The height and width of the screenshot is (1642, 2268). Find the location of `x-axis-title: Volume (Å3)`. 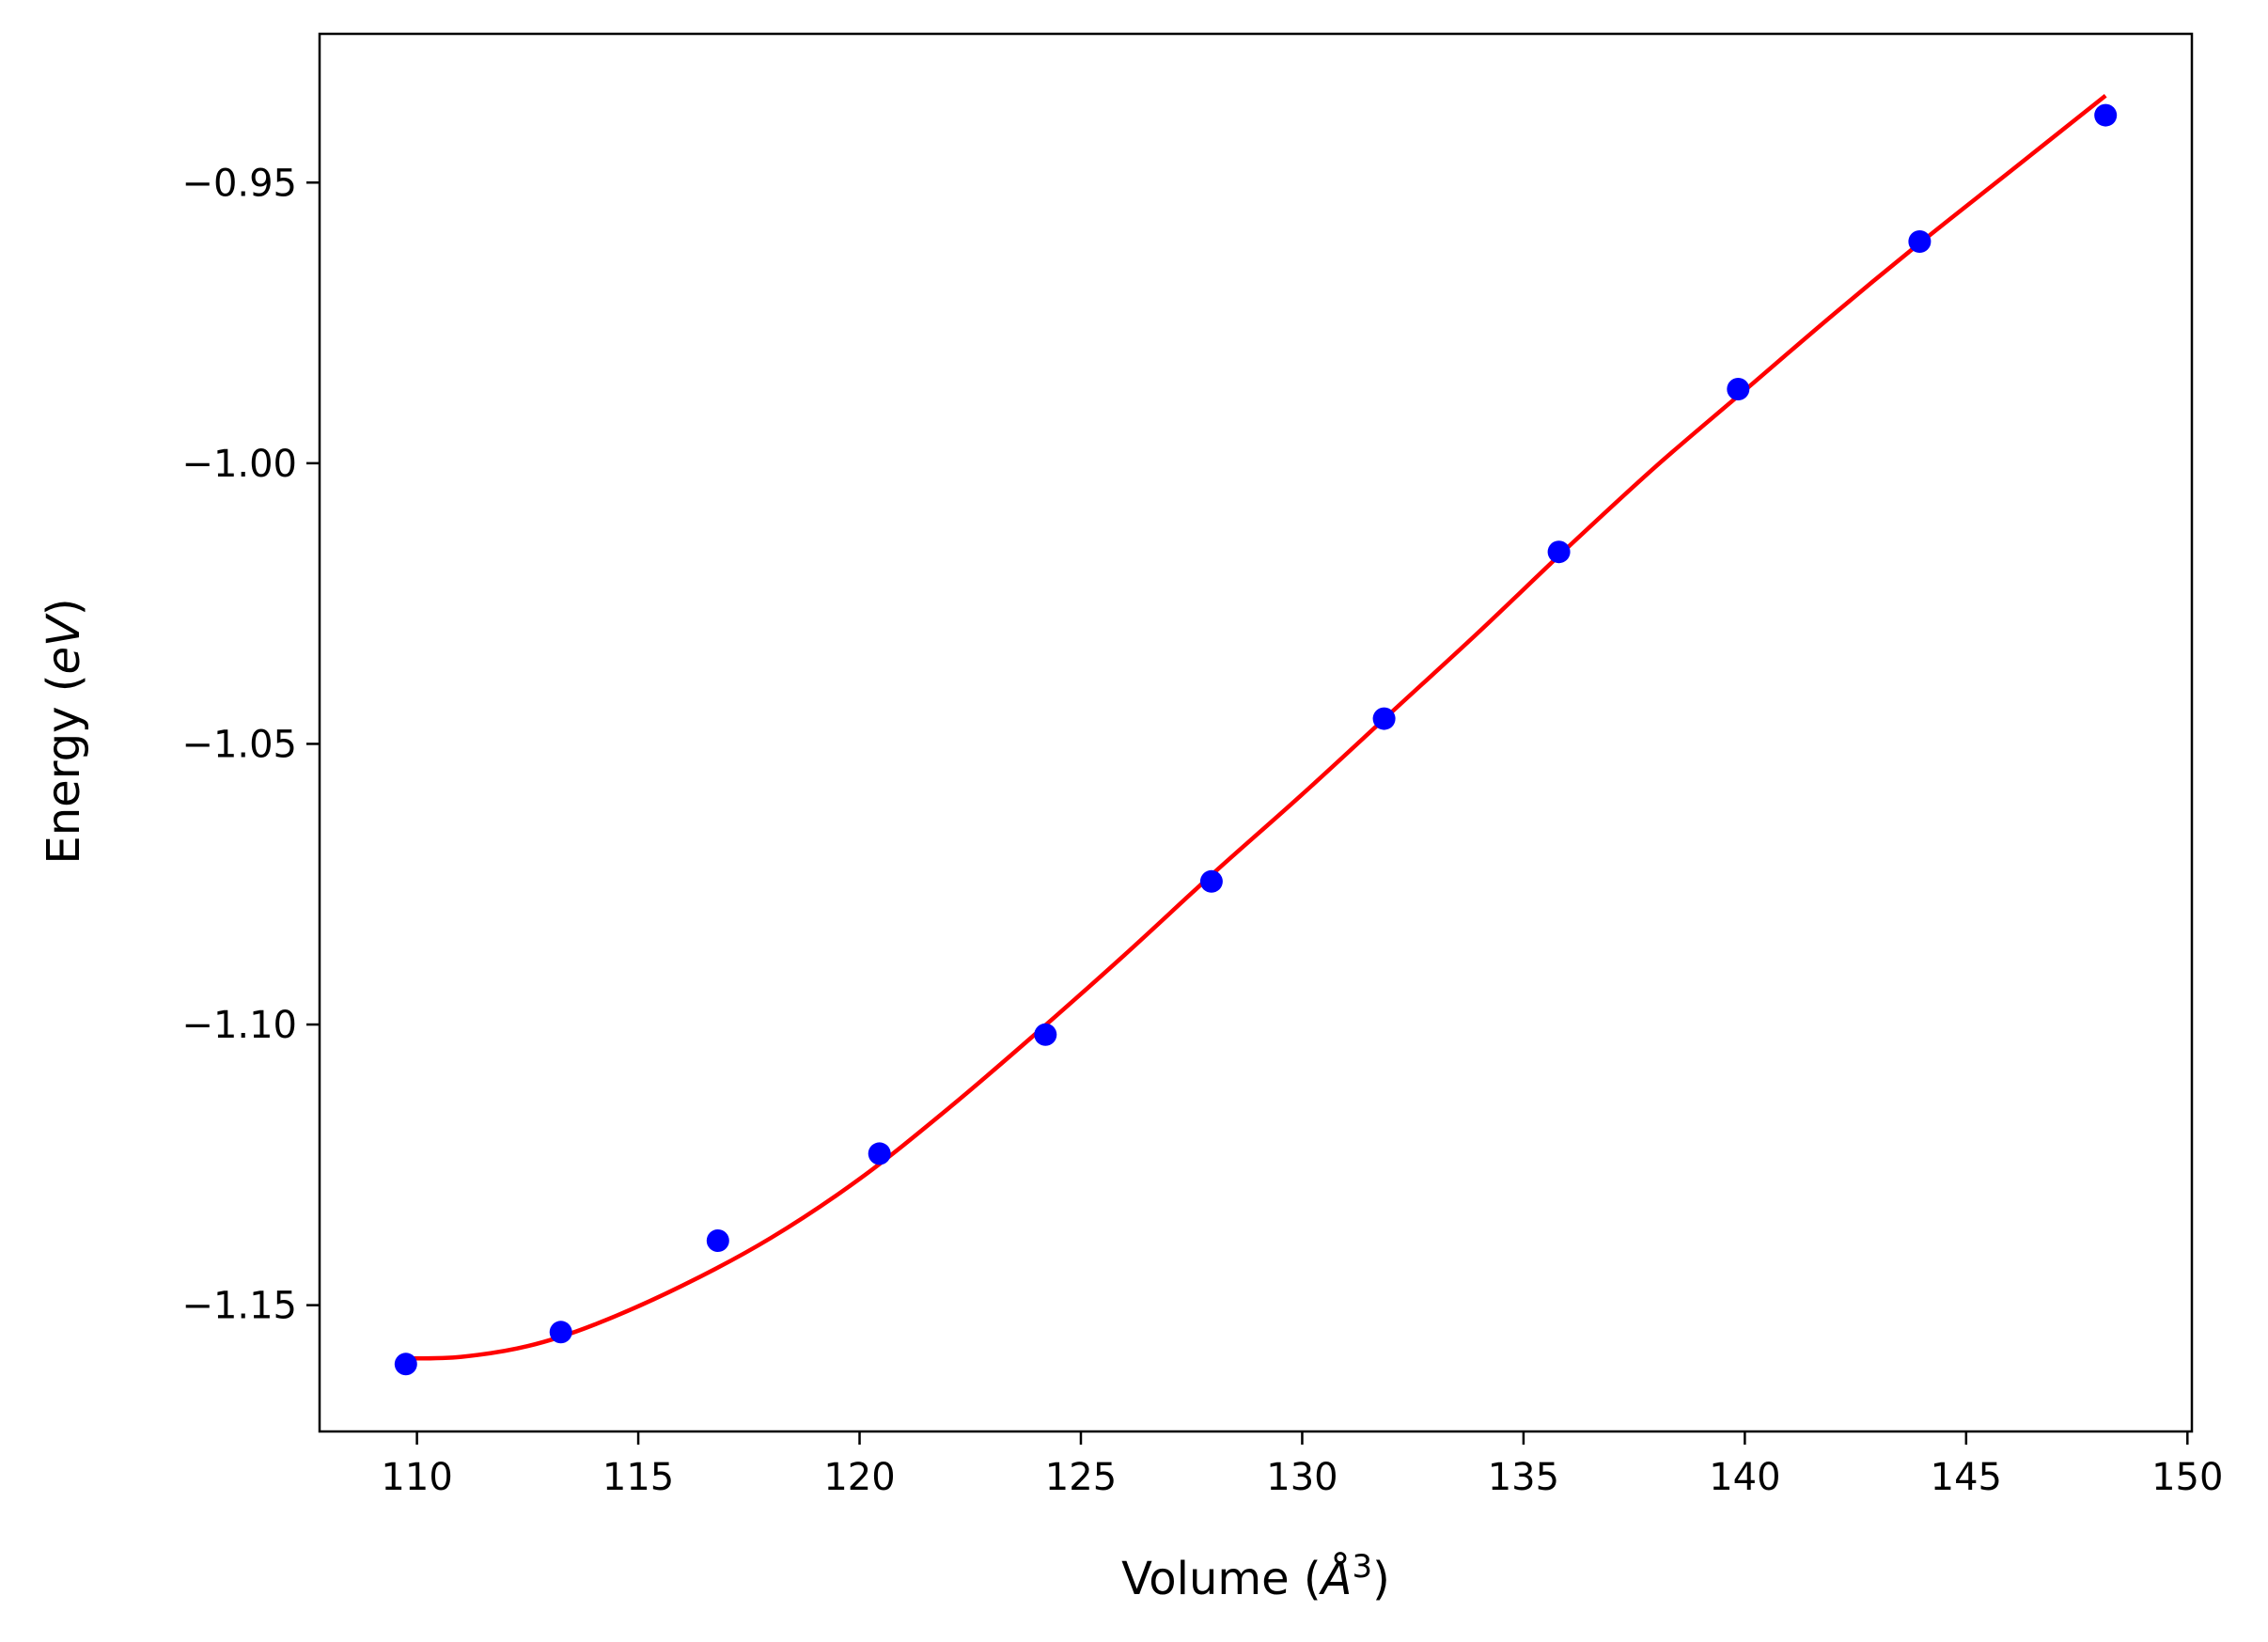

x-axis-title: Volume (Å3) is located at coordinates (1256, 1576).